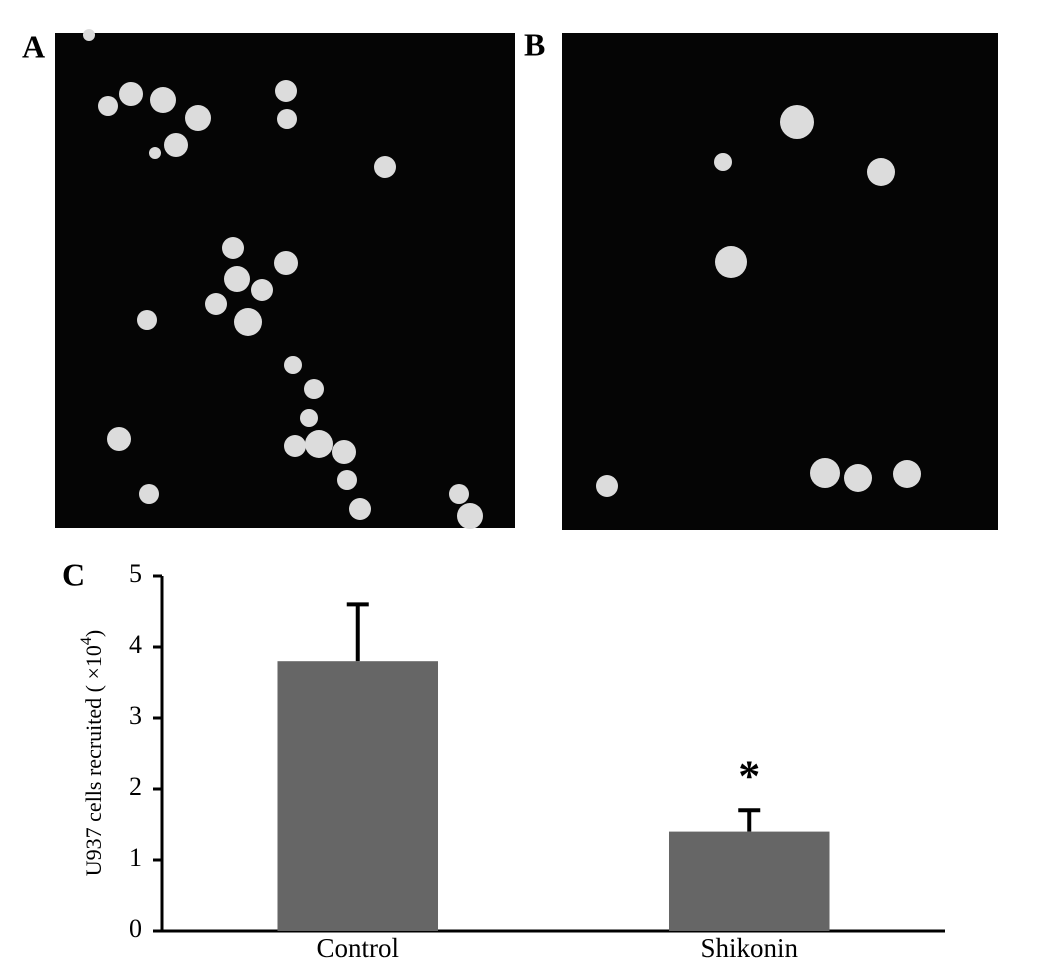 The height and width of the screenshot is (965, 1045). Describe the element at coordinates (749, 775) in the screenshot. I see `significance-marker: *` at that location.